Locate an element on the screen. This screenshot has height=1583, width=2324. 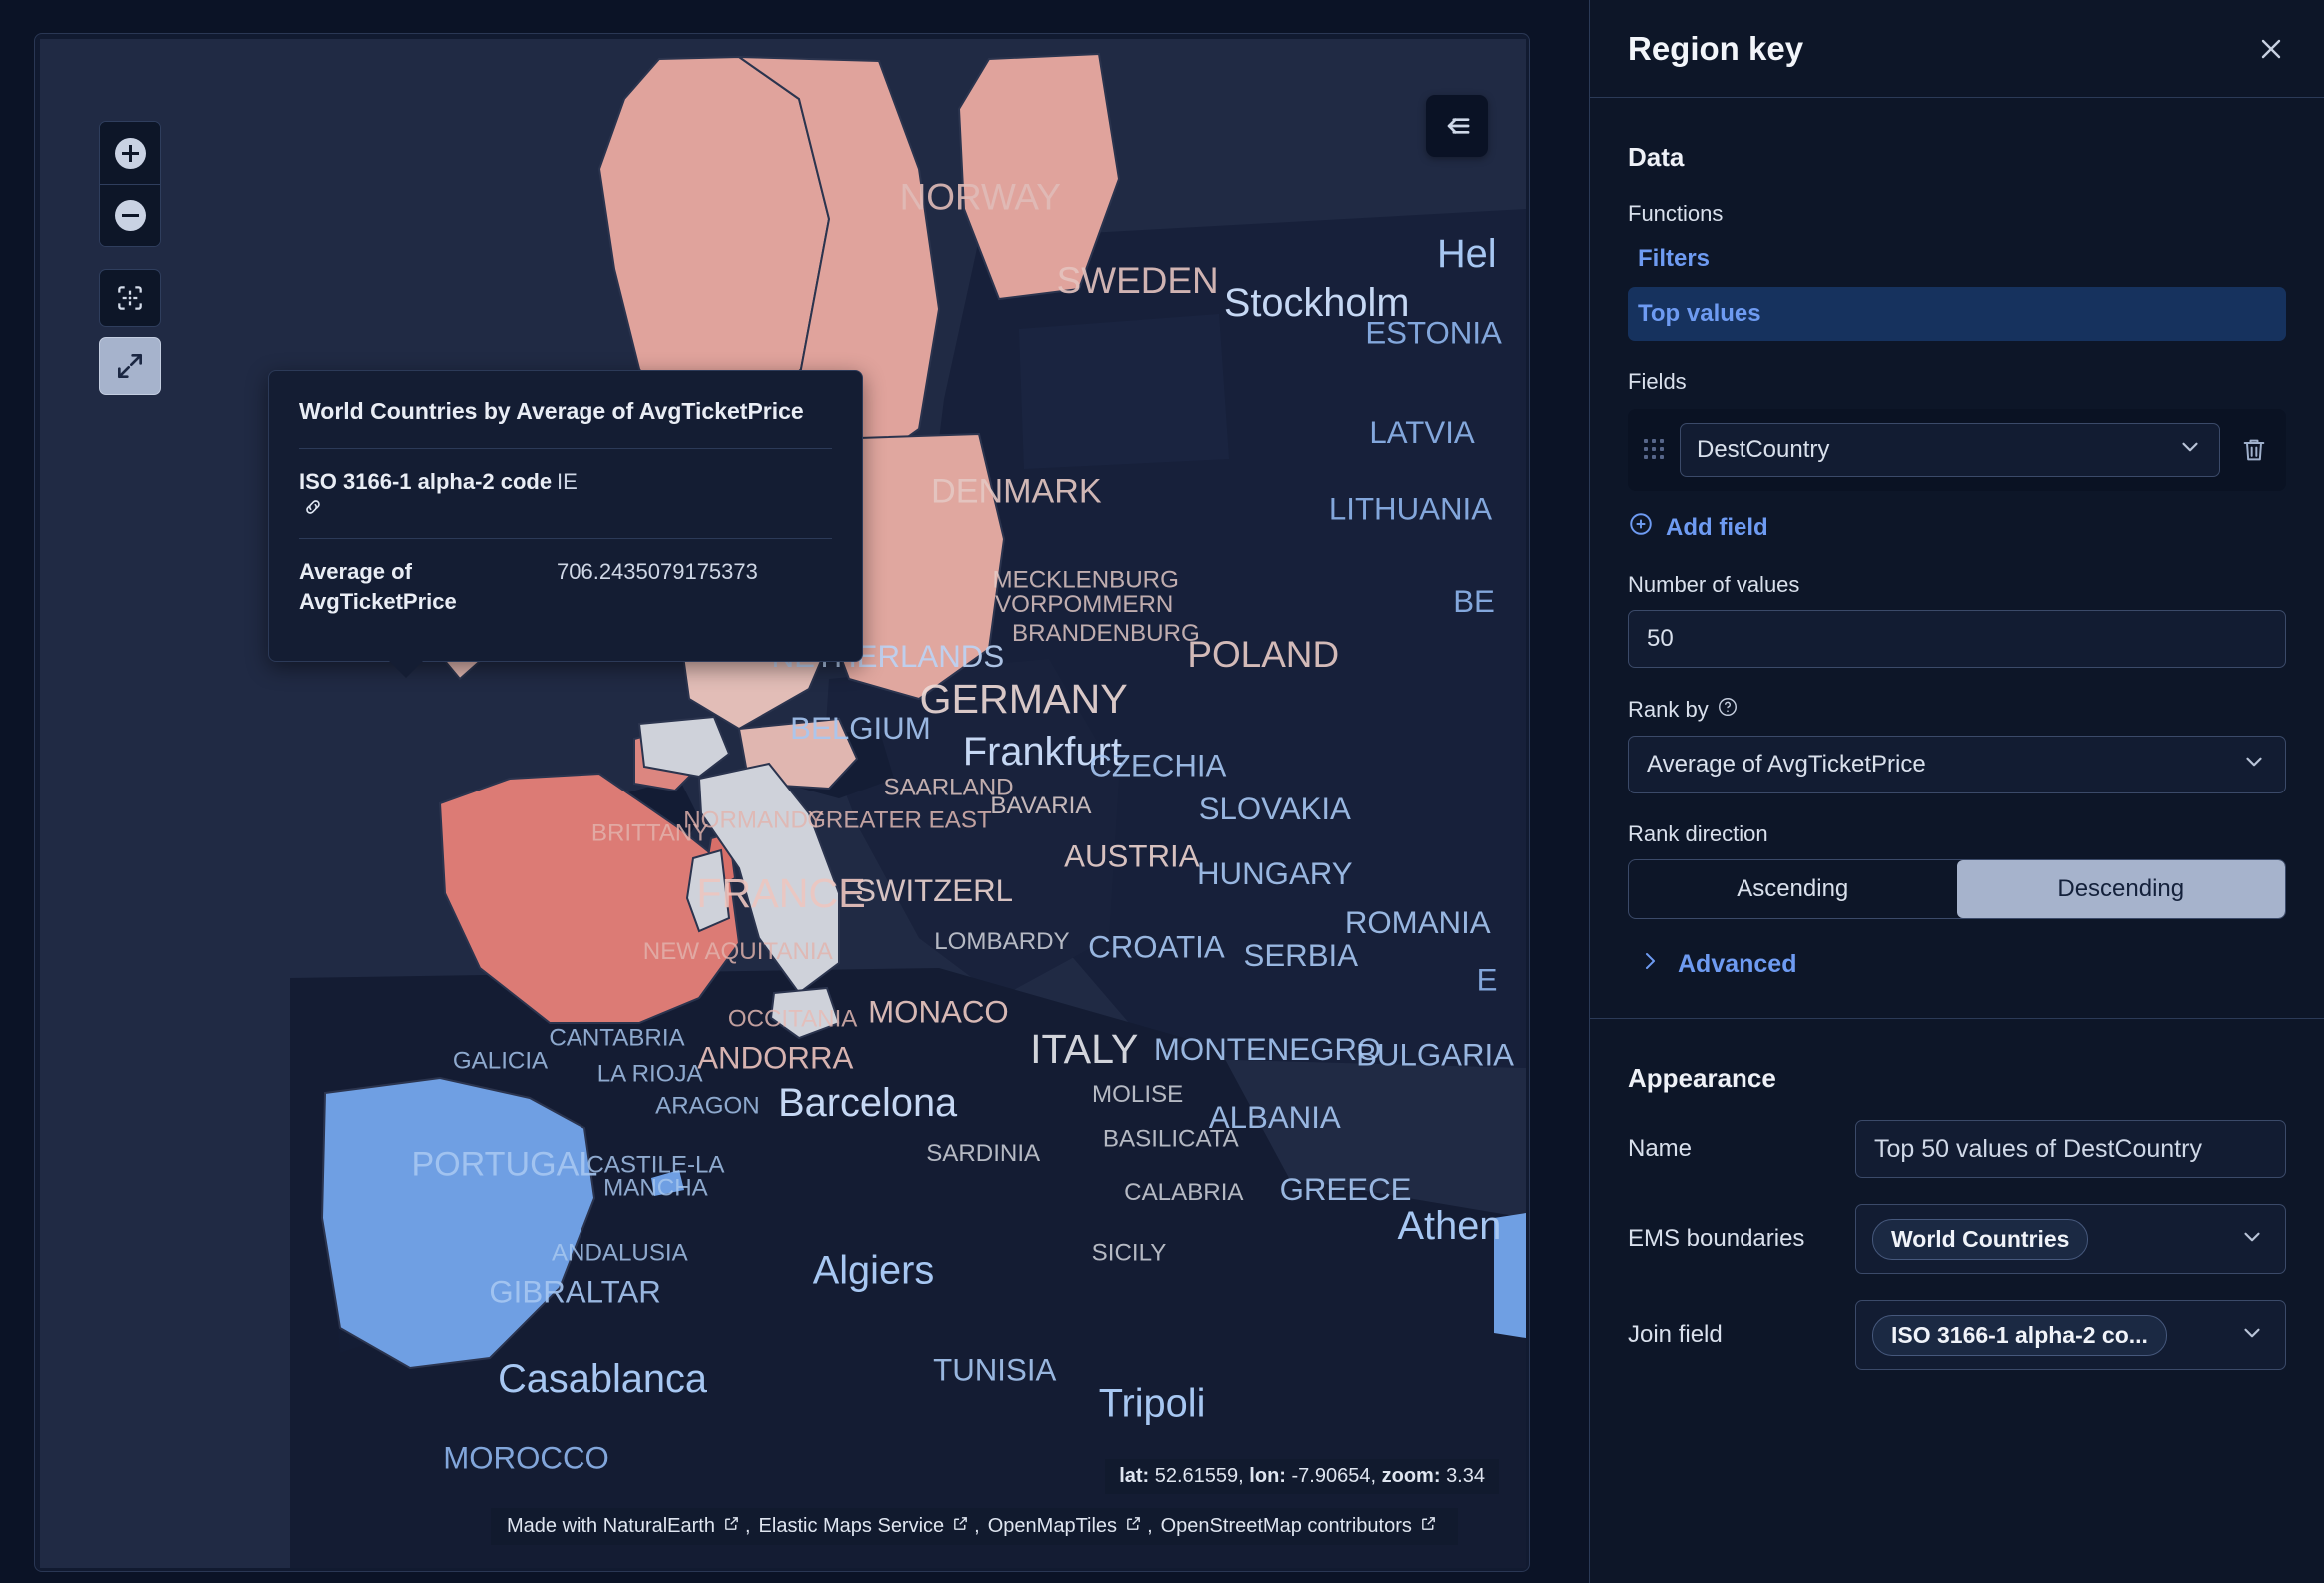
fields-label: Fields is located at coordinates (1658, 382).